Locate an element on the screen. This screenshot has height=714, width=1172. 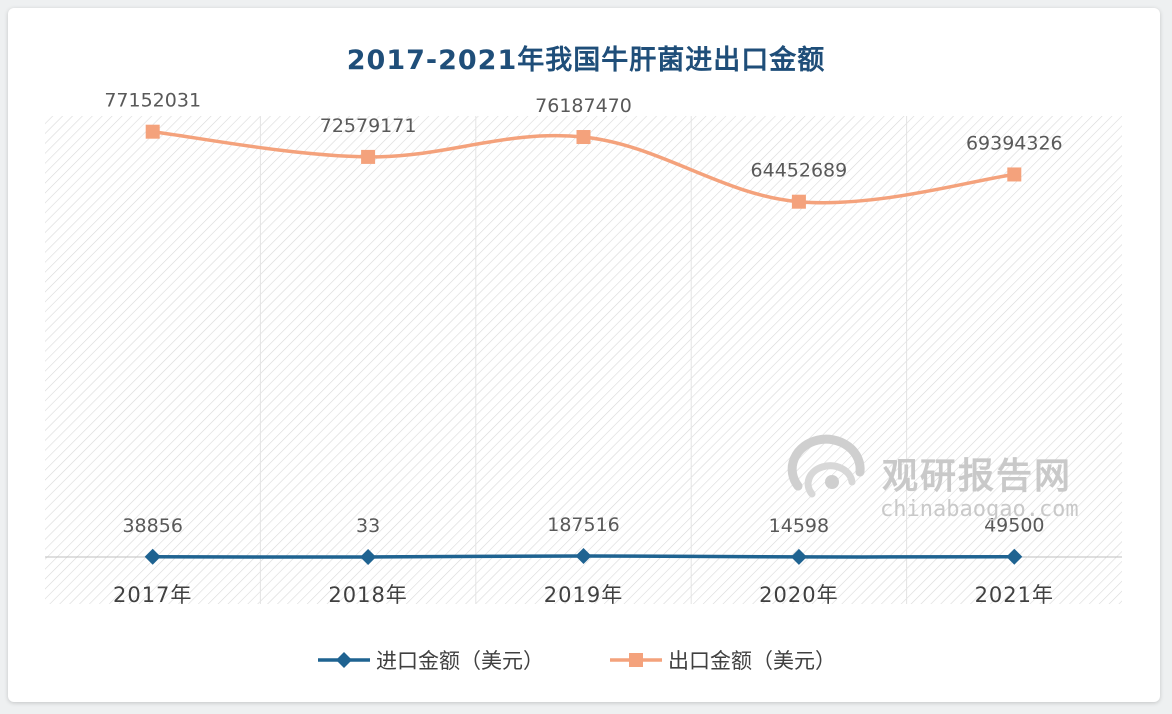
watermark: 观研报告网 chinabaogao.com is located at coordinates (933, 478).